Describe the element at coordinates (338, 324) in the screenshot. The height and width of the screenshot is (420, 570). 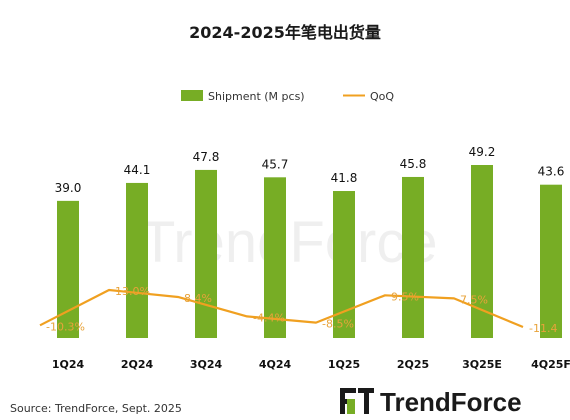
I see `qoq-value-label: -8.5%` at that location.